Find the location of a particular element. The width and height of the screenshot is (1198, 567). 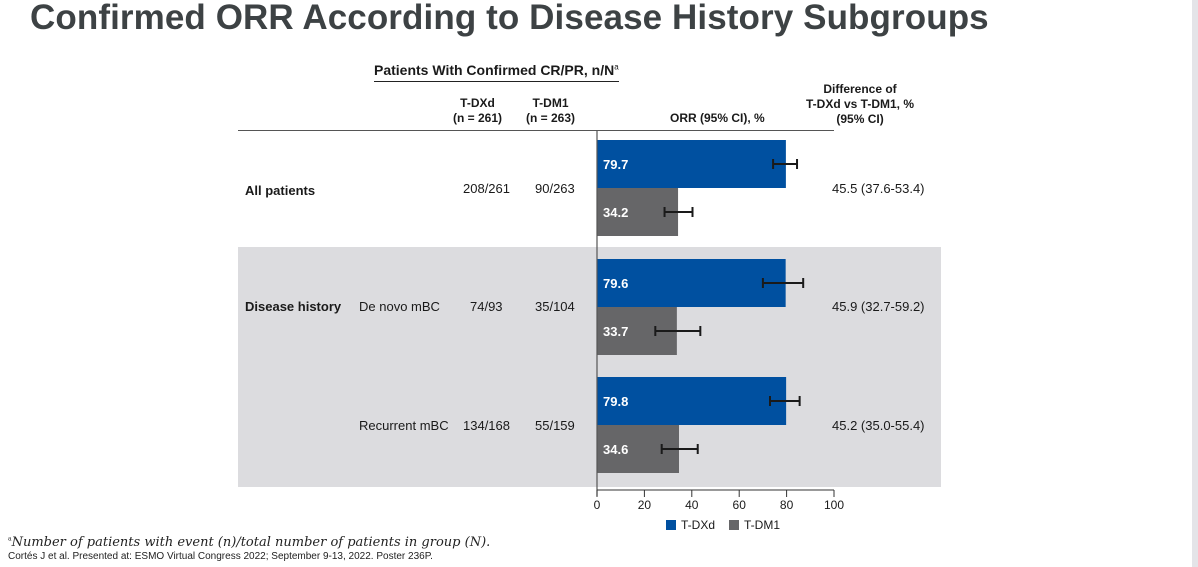

footnote-a-sup: a is located at coordinates (10, 539).